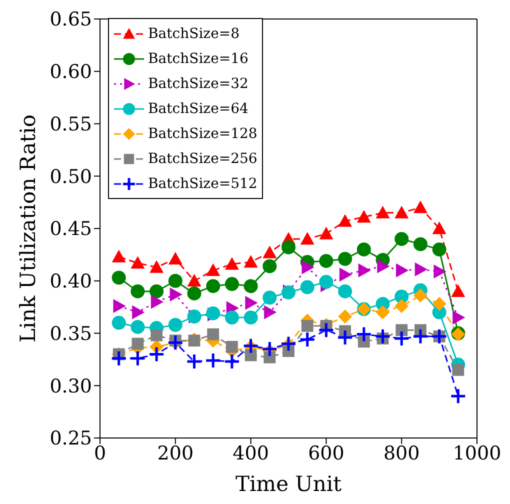 This screenshot has height=504, width=510. What do you see at coordinates (198, 108) in the screenshot?
I see `legend-label: BatchSize=64` at bounding box center [198, 108].